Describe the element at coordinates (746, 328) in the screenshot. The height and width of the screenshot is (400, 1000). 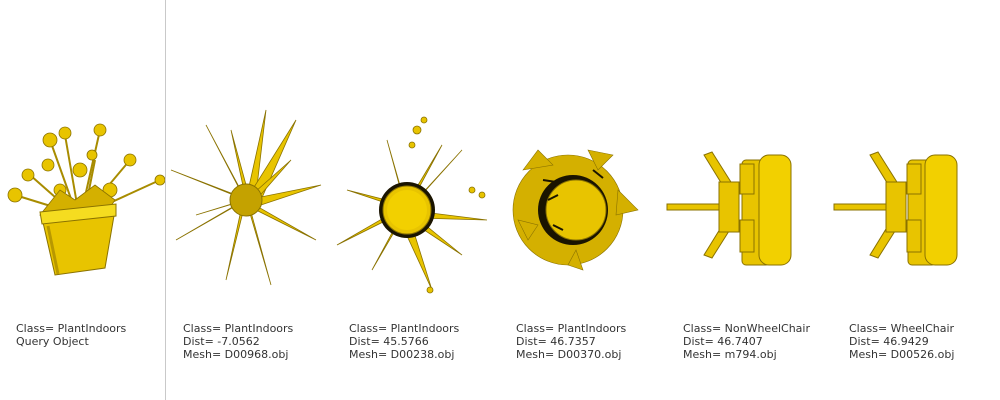
I see `result-4-class-label: Class= NonWheelChair` at that location.